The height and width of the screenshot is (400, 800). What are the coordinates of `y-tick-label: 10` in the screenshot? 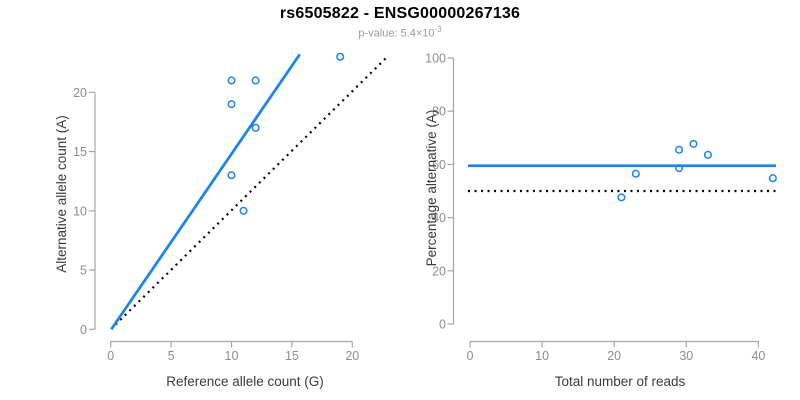 It's located at (80, 211).